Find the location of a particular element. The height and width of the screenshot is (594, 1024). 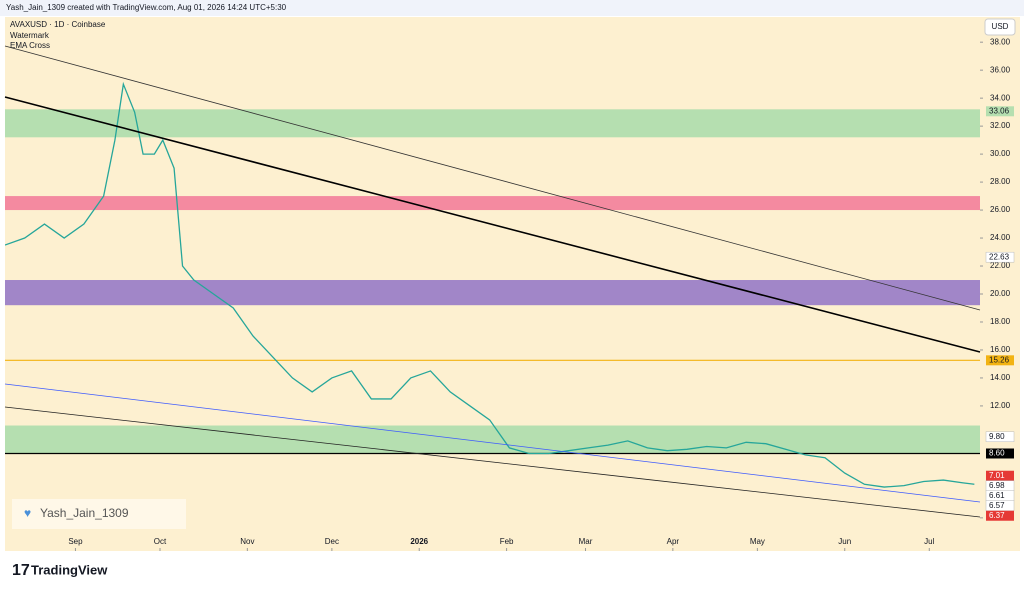

x-tick-label: Apr is located at coordinates (673, 541).